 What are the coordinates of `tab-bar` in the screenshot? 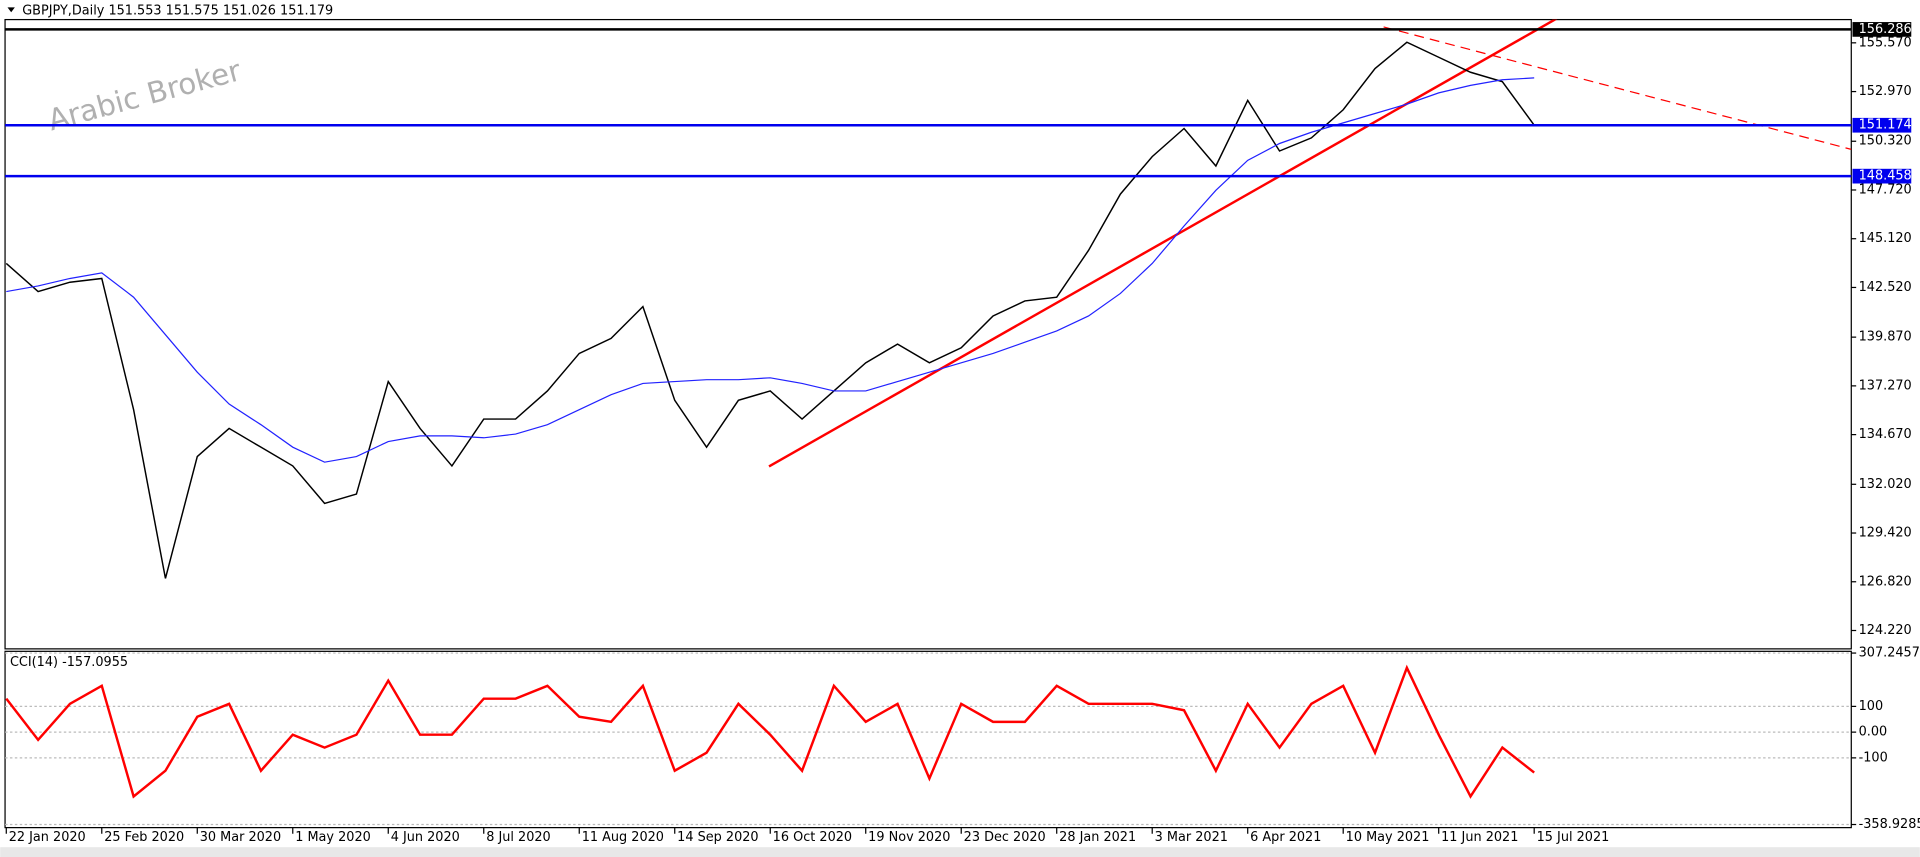 It's located at (960, 852).